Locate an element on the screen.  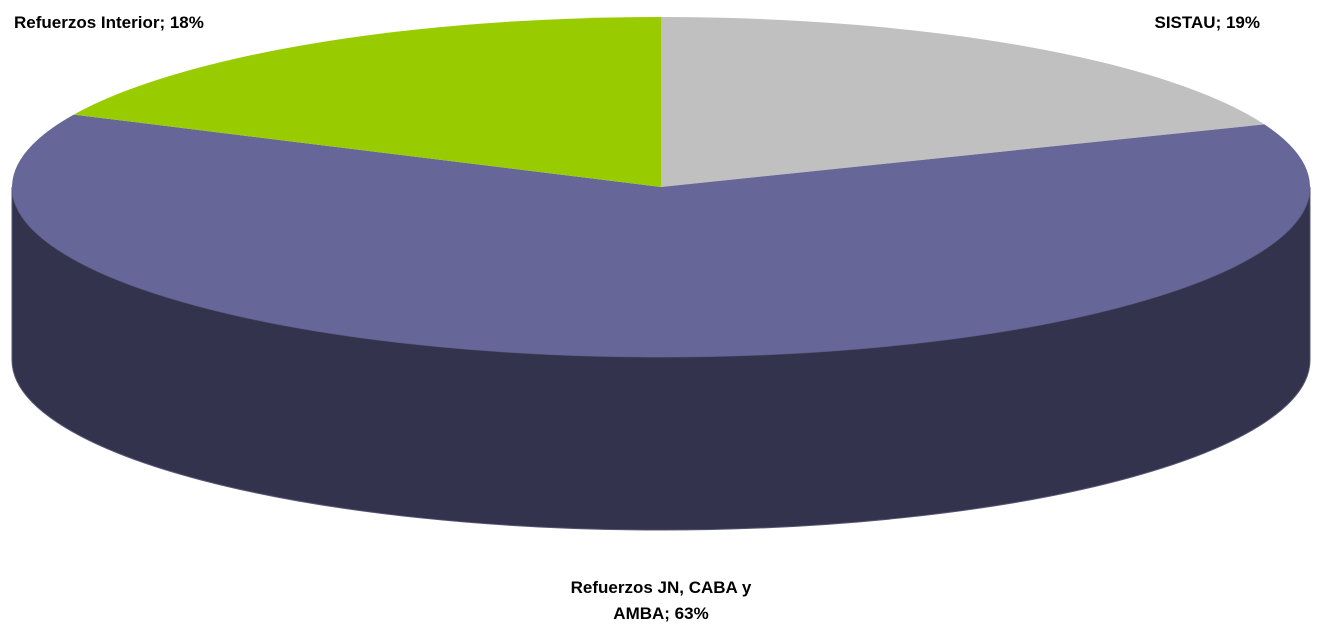
data-label: Refuerzos Interior; 18% is located at coordinates (109, 22).